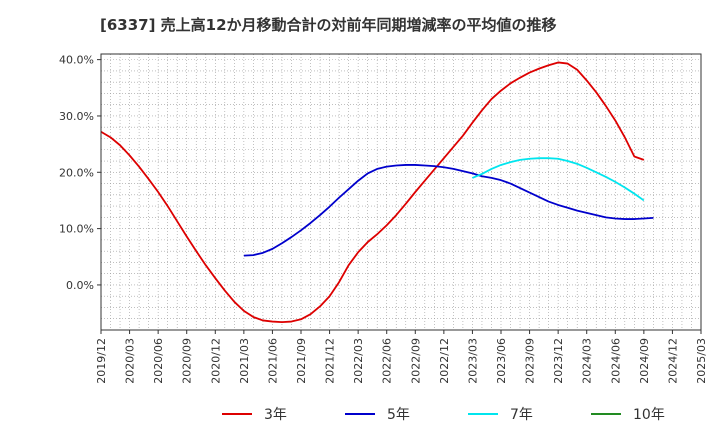  What do you see at coordinates (558, 361) in the screenshot?
I see `x-tick-label: 2023/12` at bounding box center [558, 361].